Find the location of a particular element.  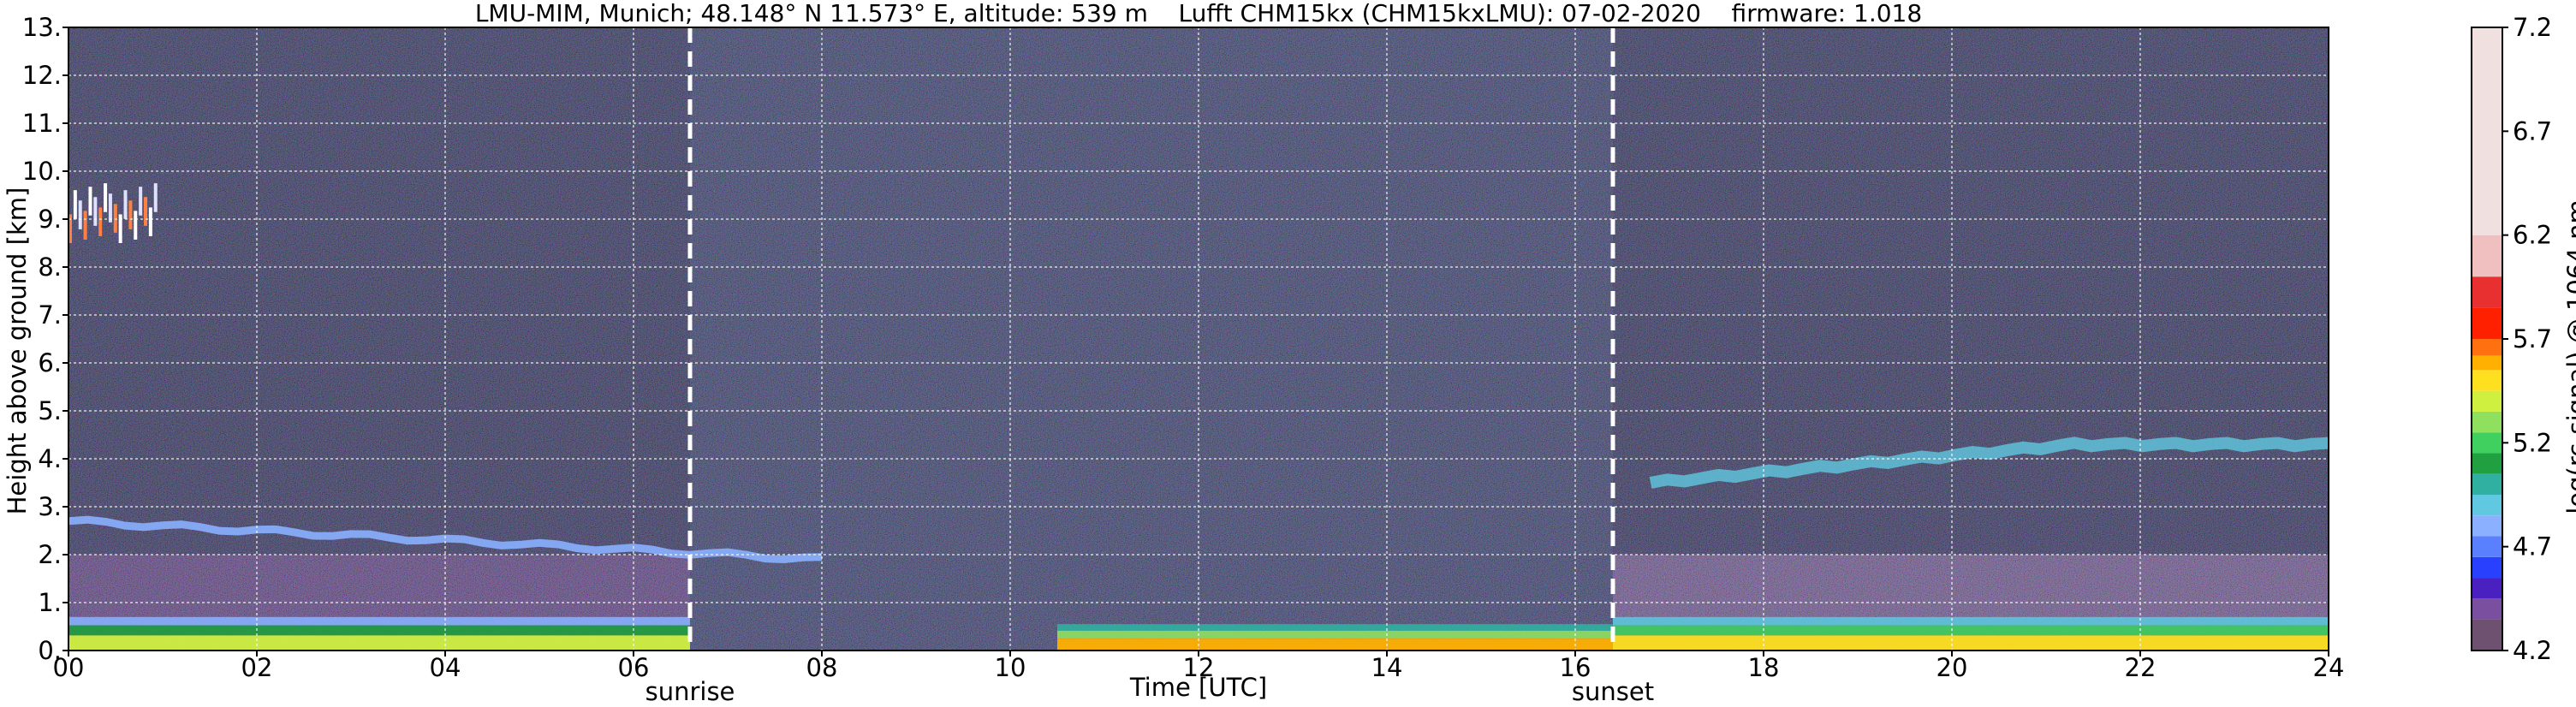

colorbar-tick-label: 4.2 is located at coordinates (2533, 650).